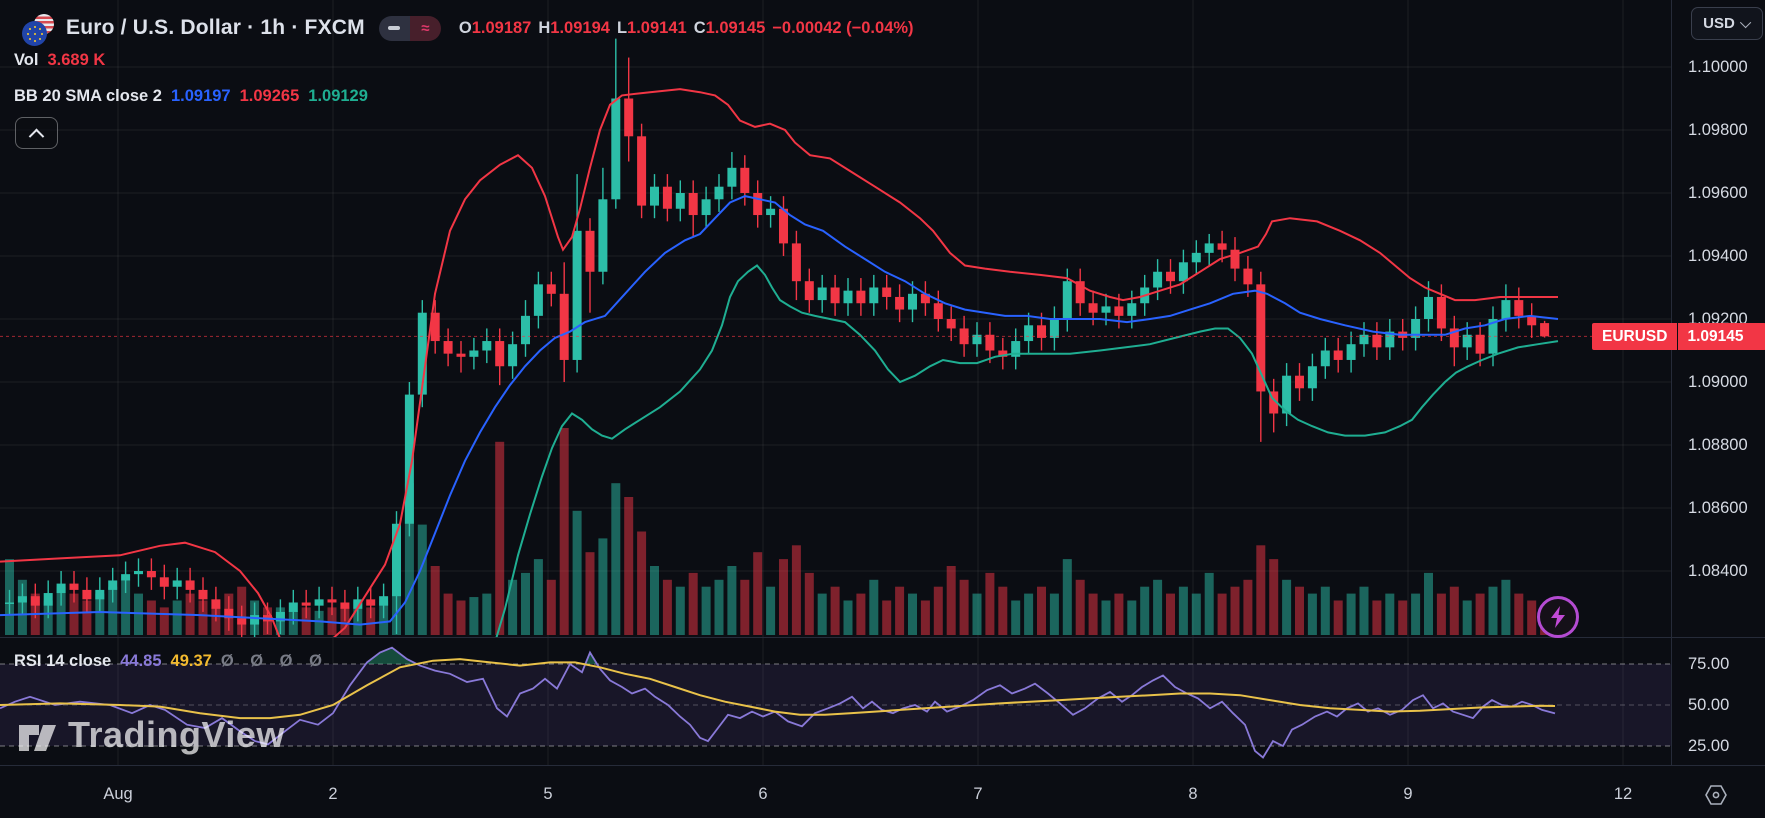  What do you see at coordinates (59, 60) in the screenshot?
I see `volume-legend: Vol 3.689 K` at bounding box center [59, 60].